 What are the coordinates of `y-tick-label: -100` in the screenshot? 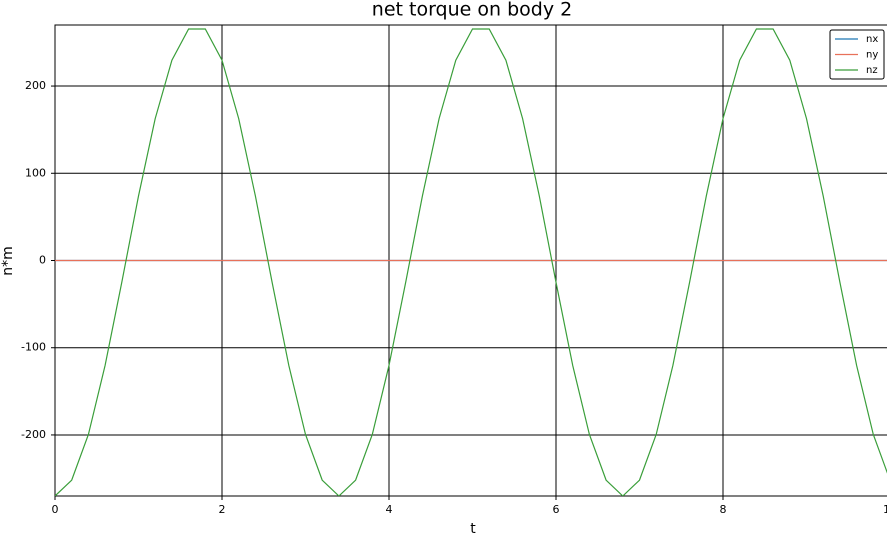 It's located at (33, 347).